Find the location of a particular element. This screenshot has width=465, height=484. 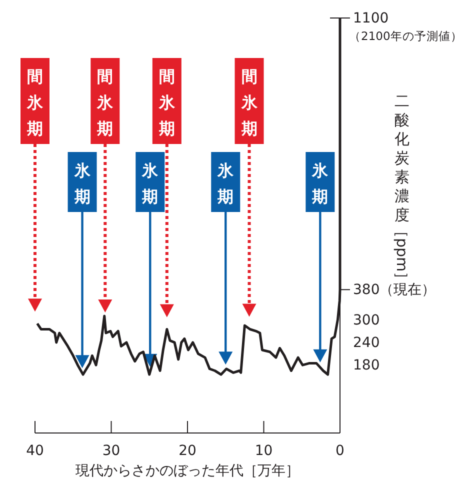

y-tick-label: 240 is located at coordinates (366, 342).